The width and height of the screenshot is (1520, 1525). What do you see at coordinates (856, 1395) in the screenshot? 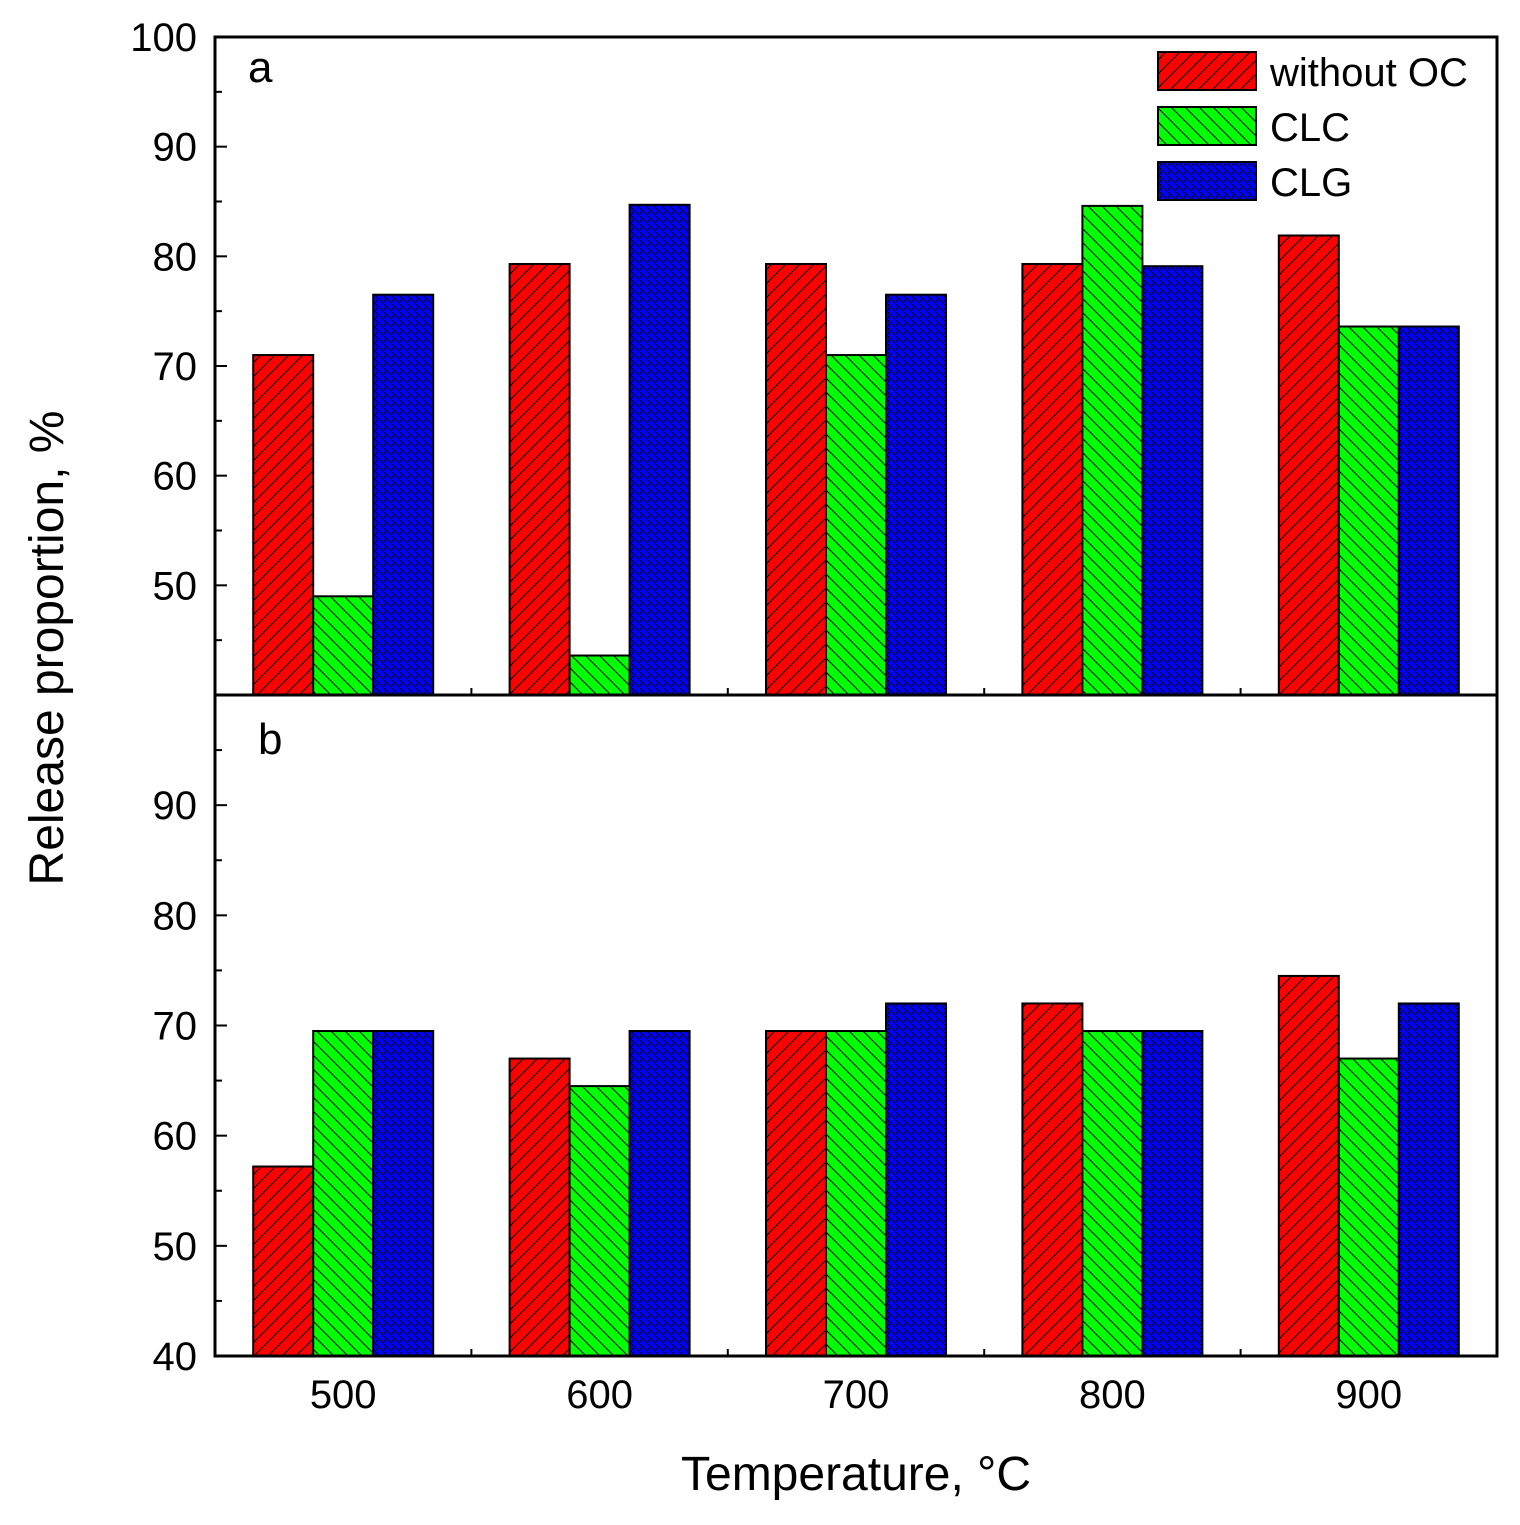
I see `x-tick-label-700: 700` at bounding box center [856, 1395].